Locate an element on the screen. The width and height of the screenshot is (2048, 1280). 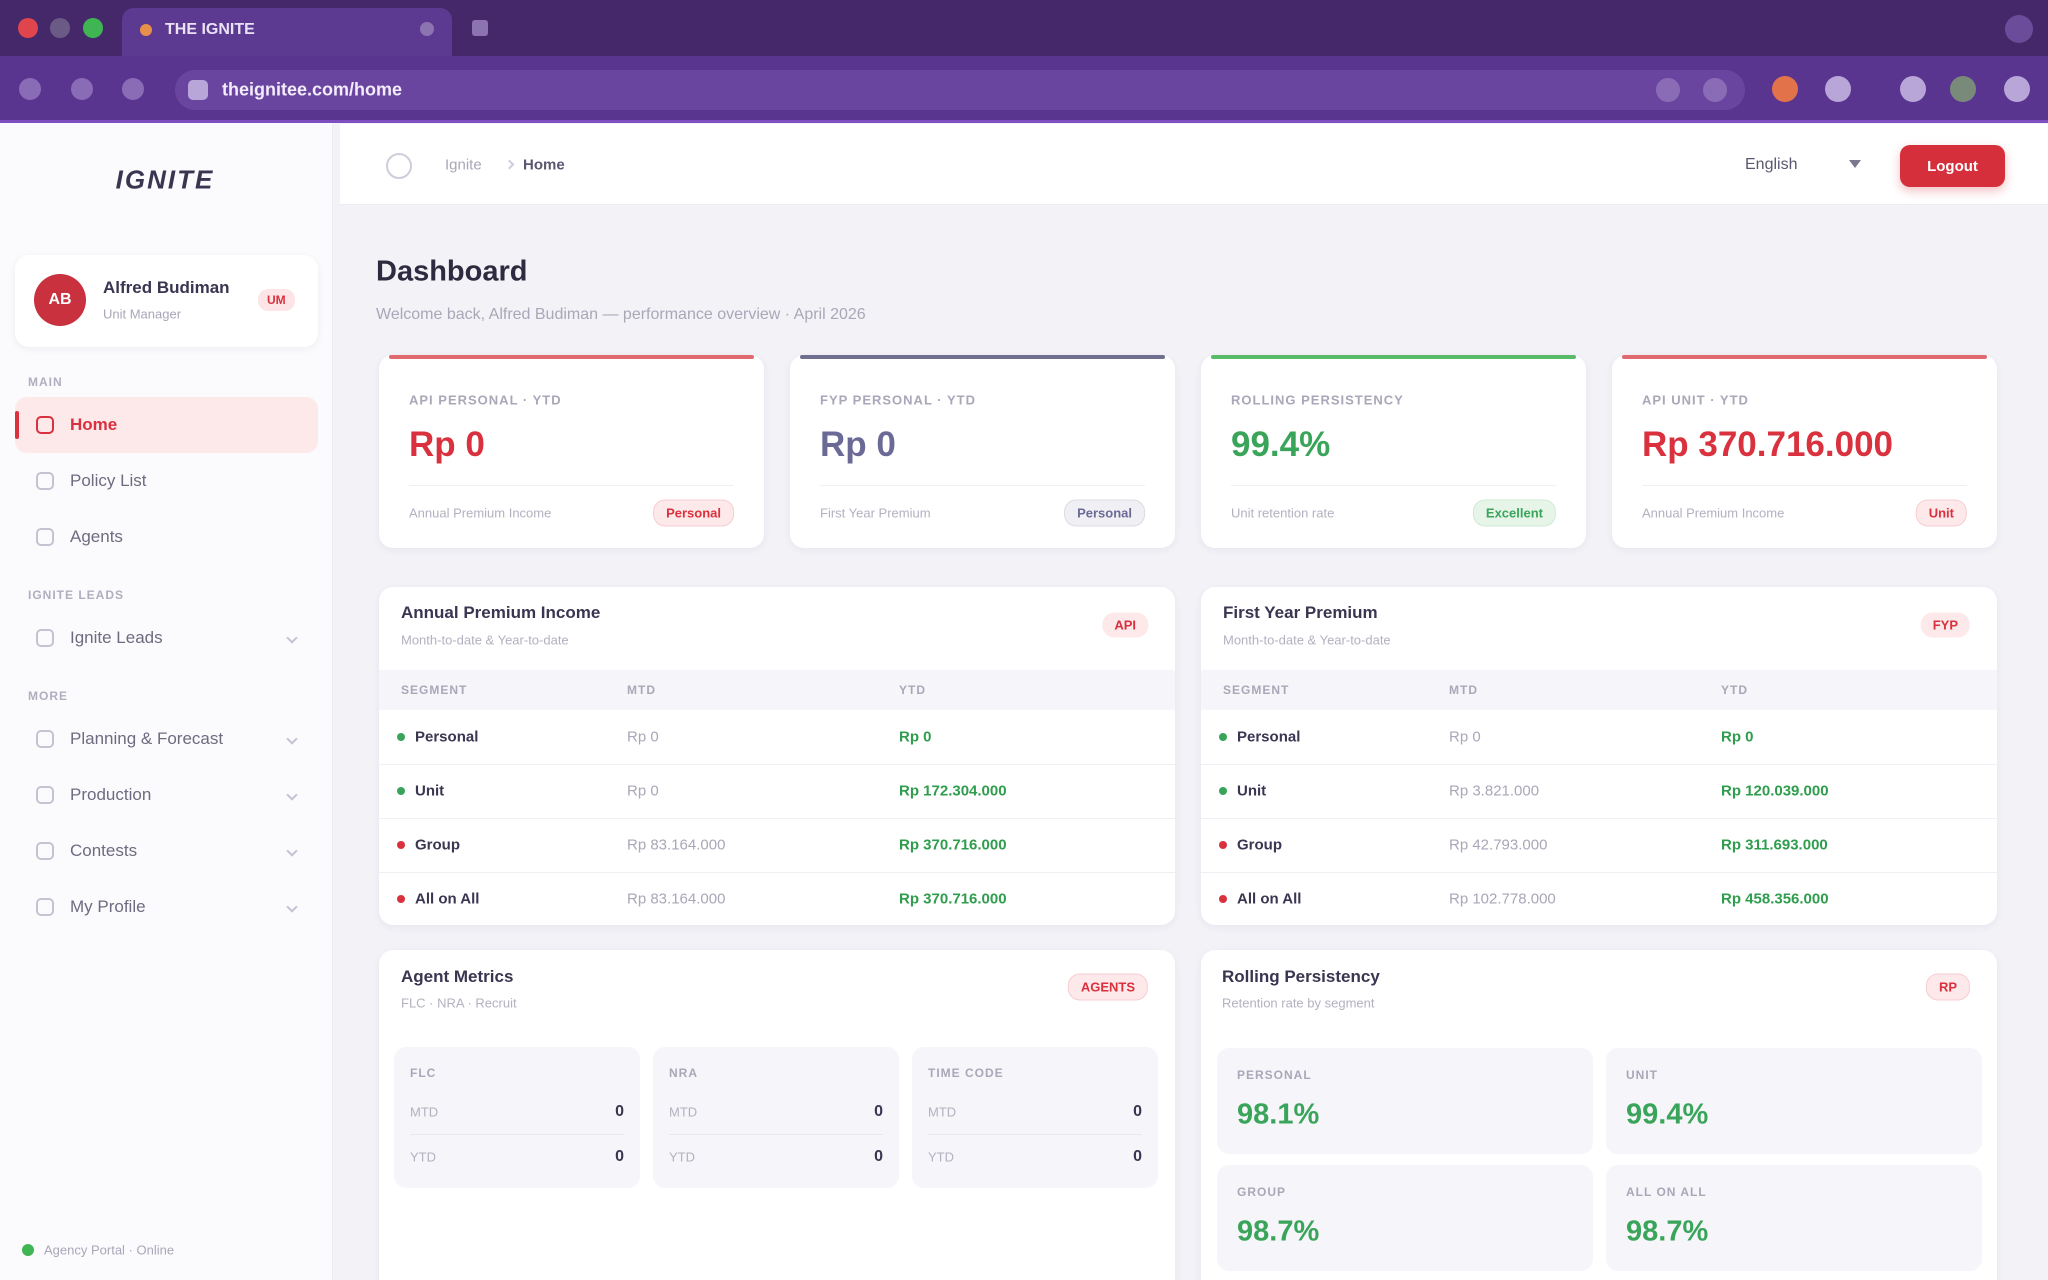
avatar-initials: AB is located at coordinates (60, 299).